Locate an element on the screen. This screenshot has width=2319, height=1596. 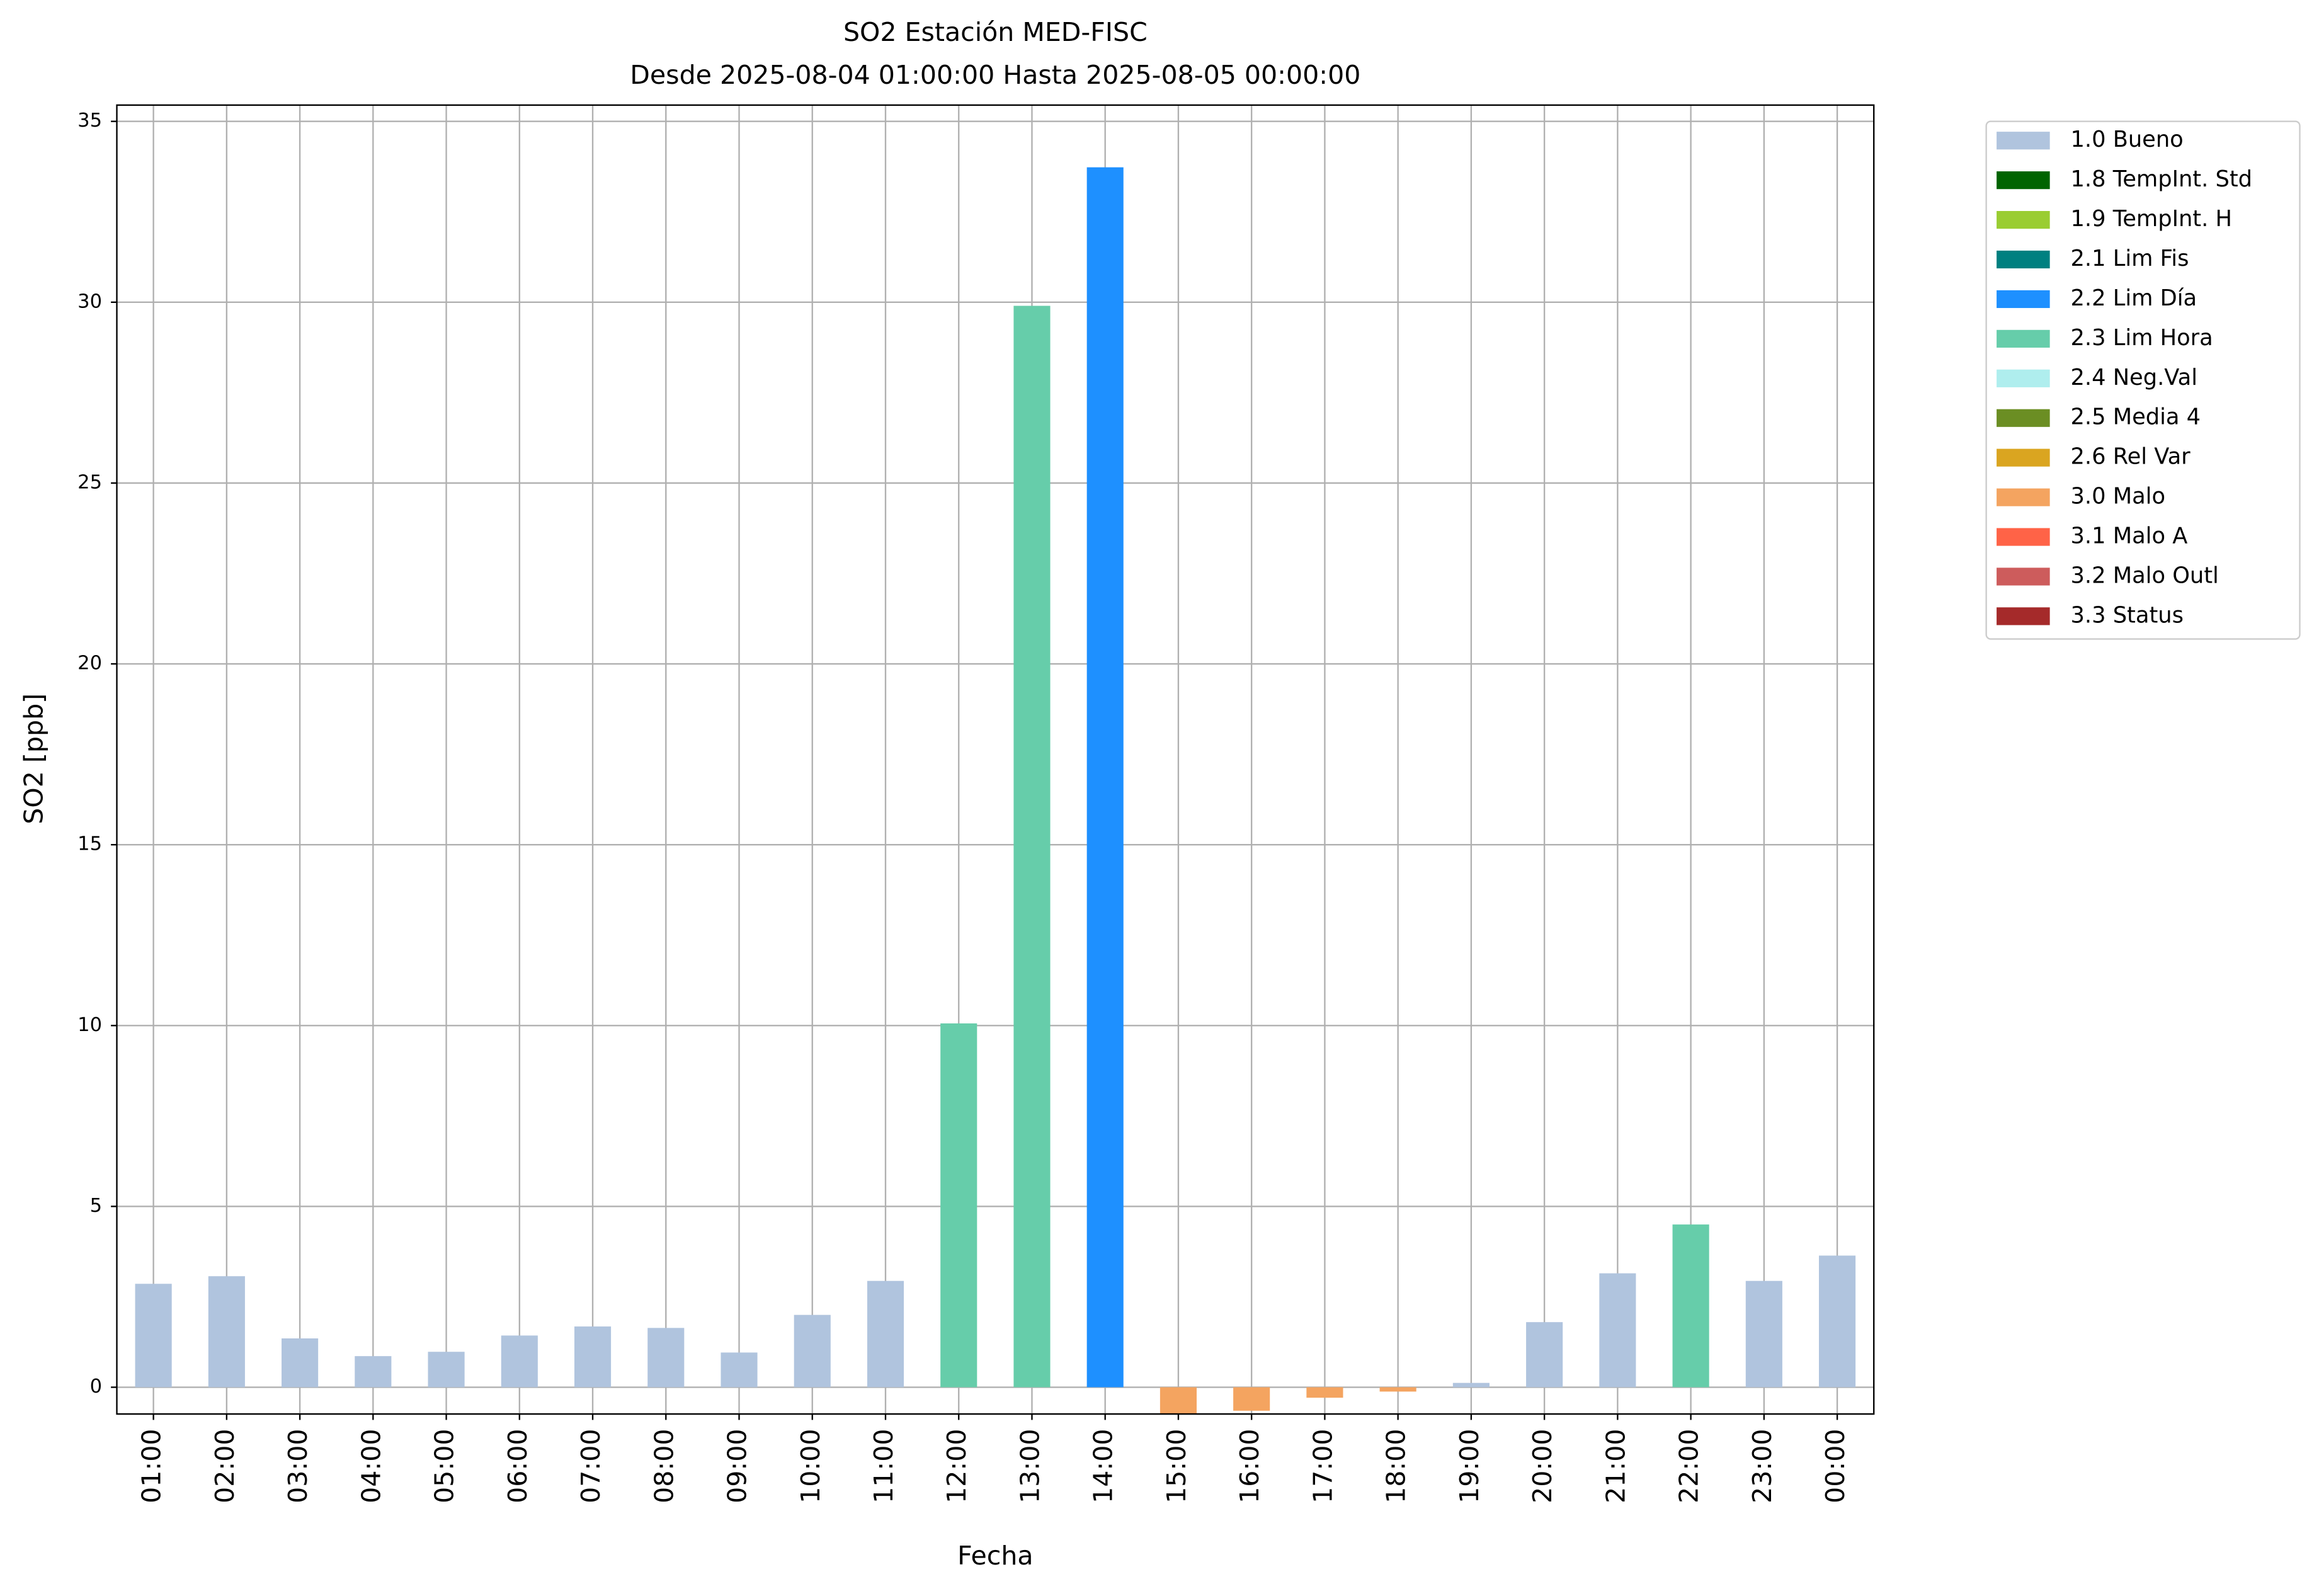
x-axis-label: Fecha is located at coordinates (995, 1556).